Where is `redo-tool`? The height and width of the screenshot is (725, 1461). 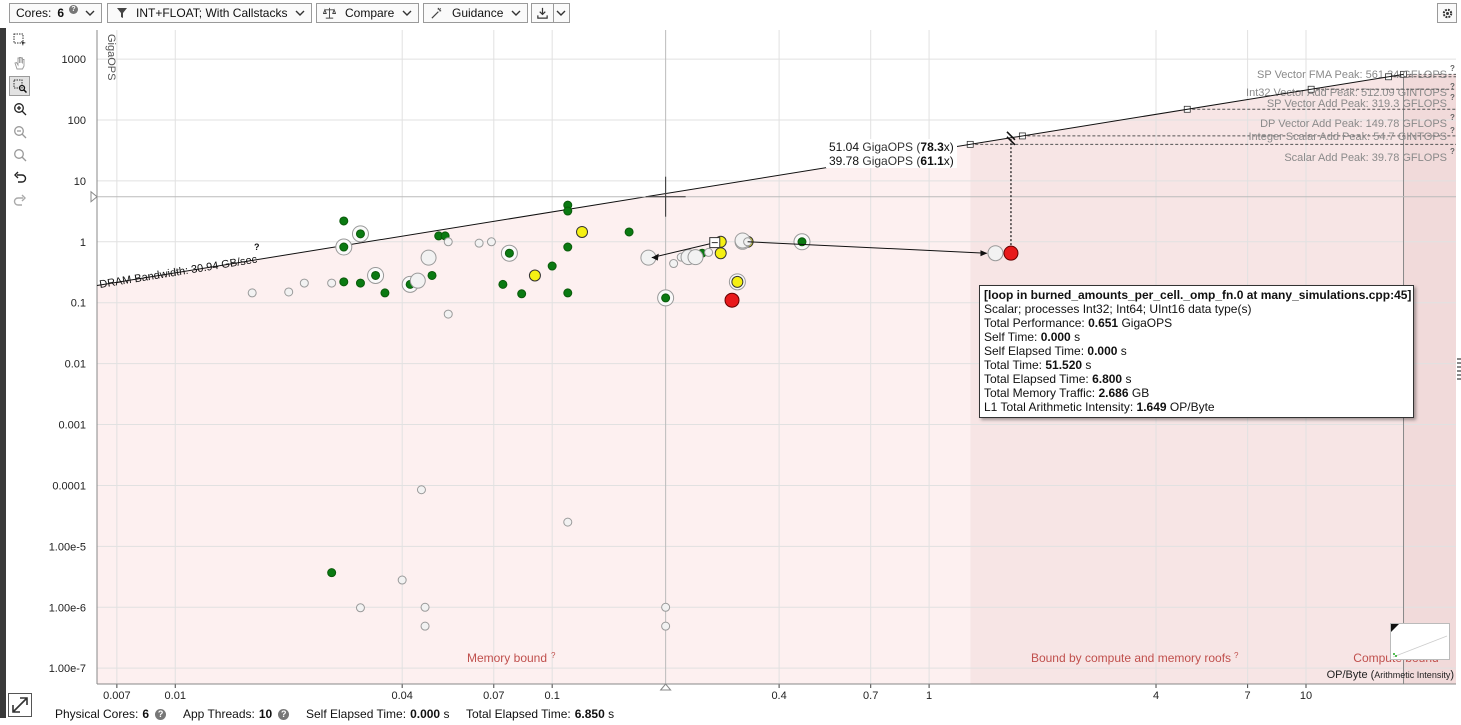 redo-tool is located at coordinates (19, 201).